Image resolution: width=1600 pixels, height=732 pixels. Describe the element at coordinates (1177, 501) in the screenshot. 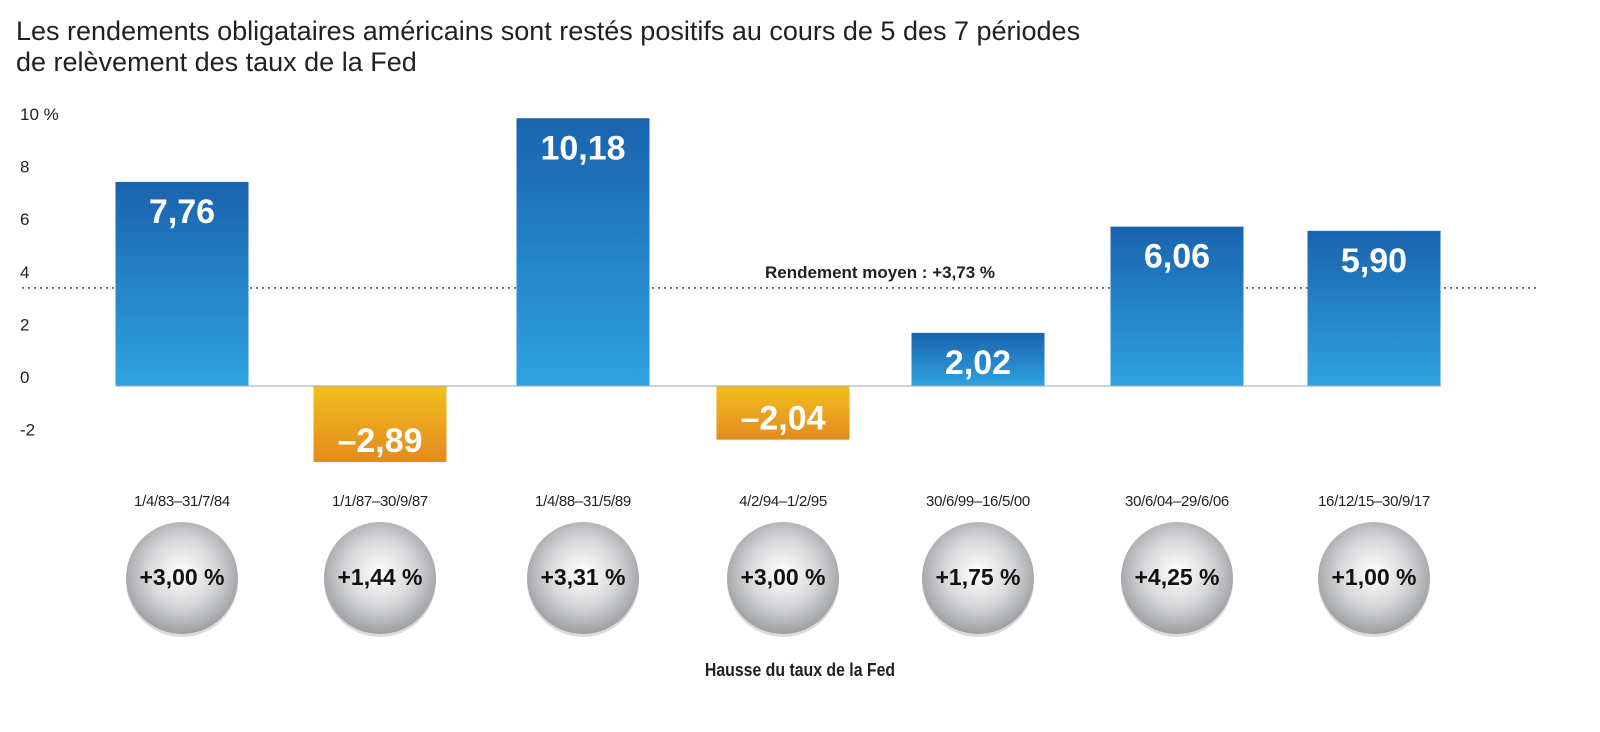

I see `period-label: 30/6/04–29/6/06` at that location.